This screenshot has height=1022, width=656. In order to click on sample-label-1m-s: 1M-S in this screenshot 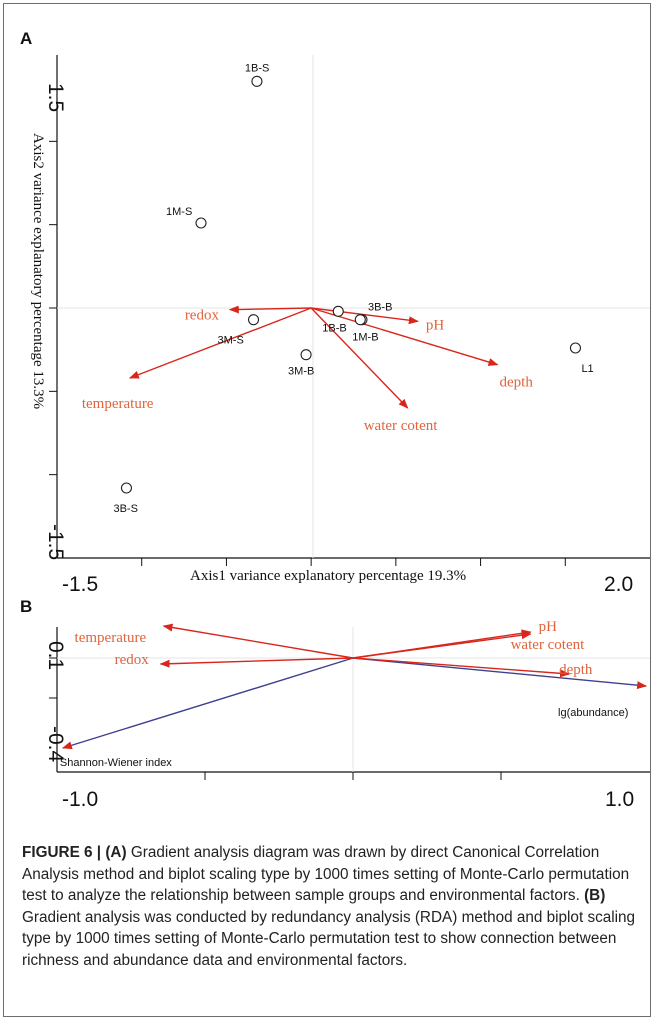, I will do `click(179, 212)`.